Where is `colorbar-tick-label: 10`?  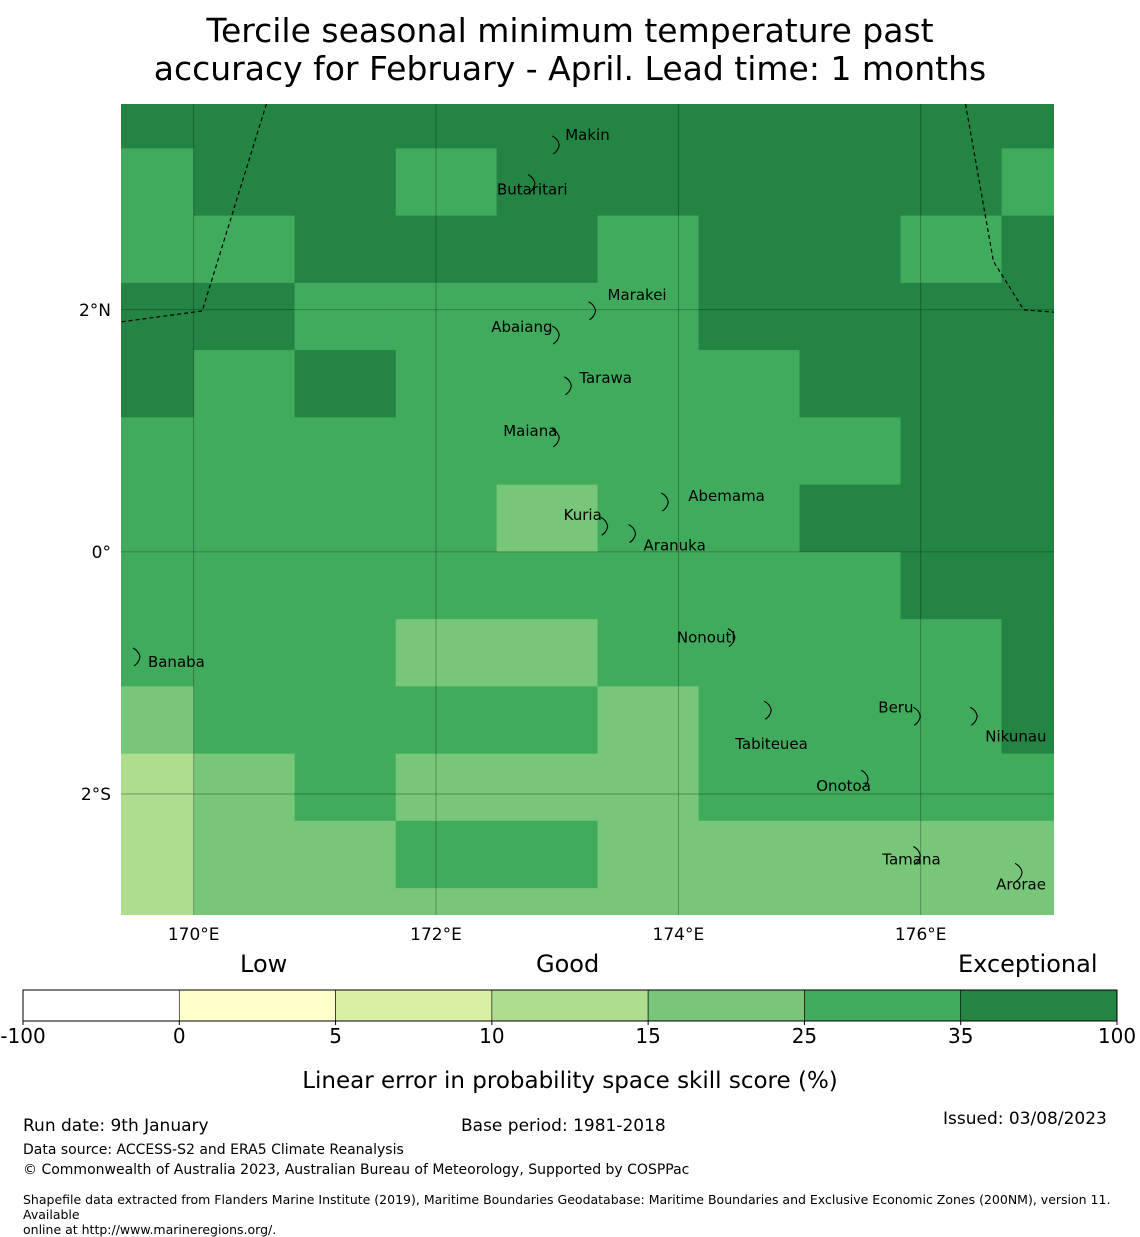
colorbar-tick-label: 10 is located at coordinates (491, 1036).